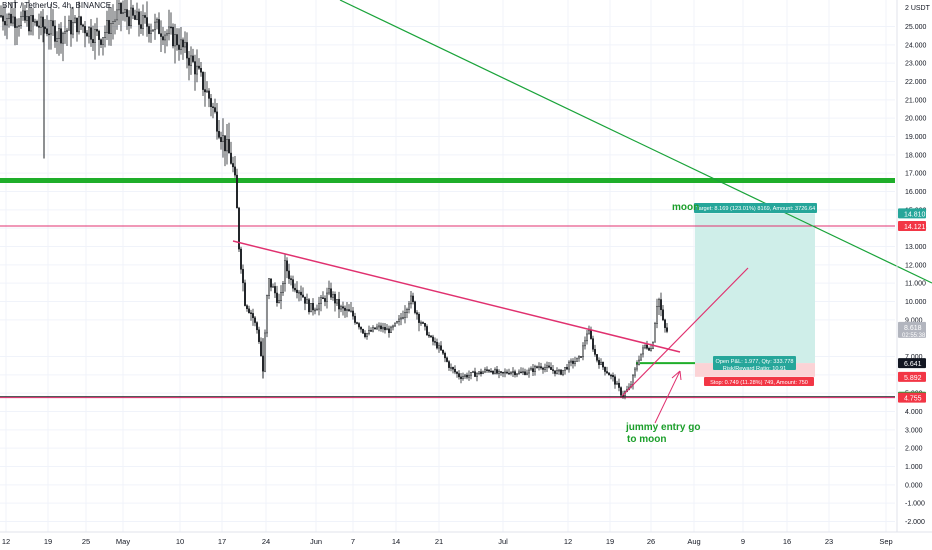 The width and height of the screenshot is (932, 550). I want to click on price-label-box, so click(912, 213).